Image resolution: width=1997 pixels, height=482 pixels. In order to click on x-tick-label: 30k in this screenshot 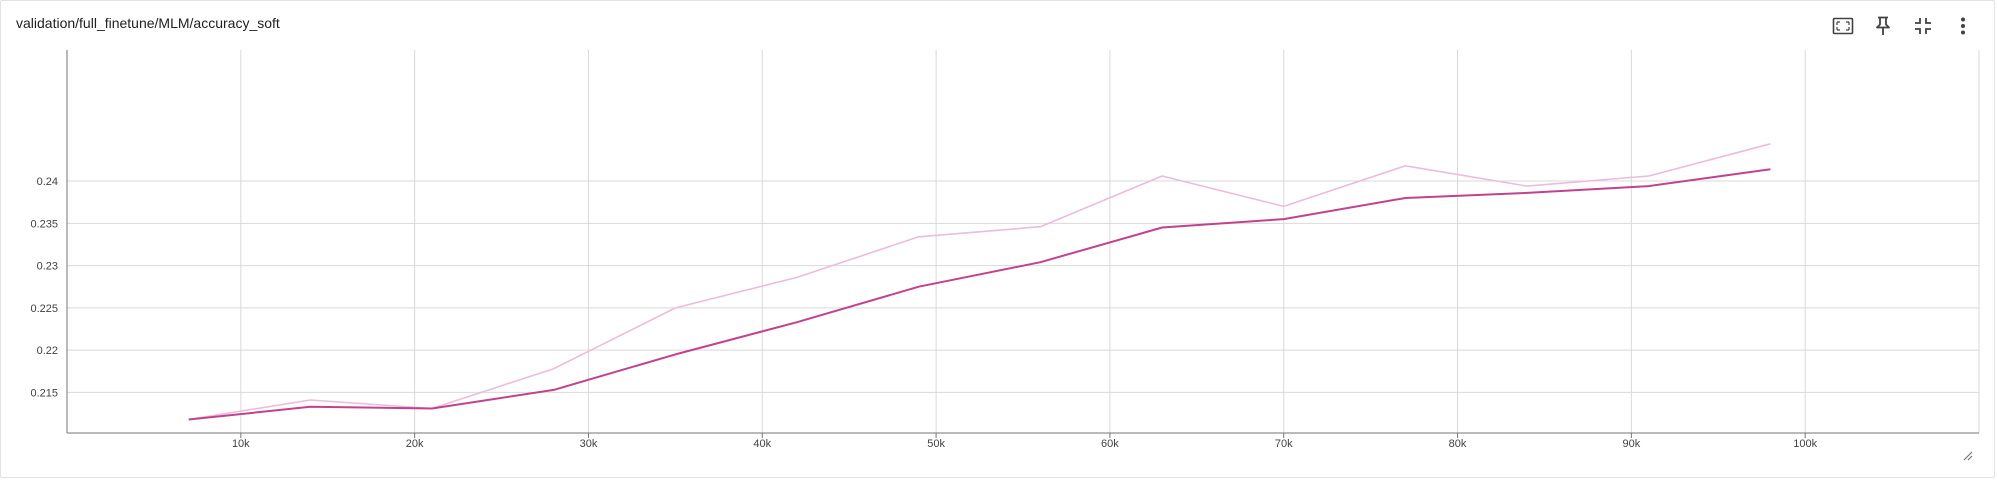, I will do `click(589, 444)`.